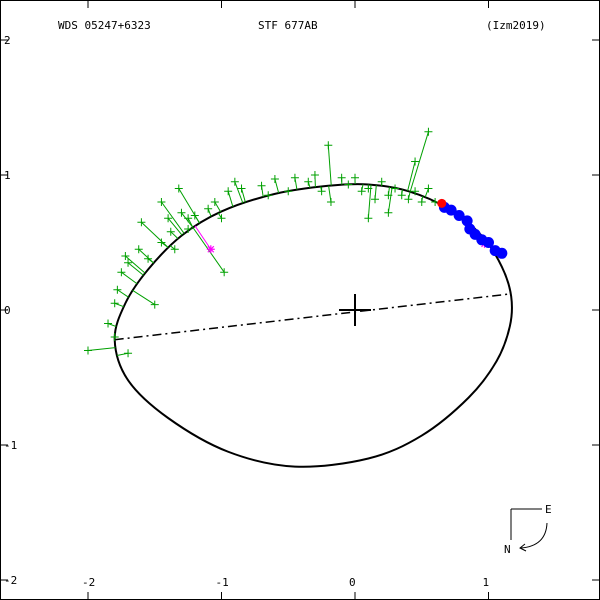 This screenshot has width=600, height=600. I want to click on x-tick-label: 1, so click(486, 582).